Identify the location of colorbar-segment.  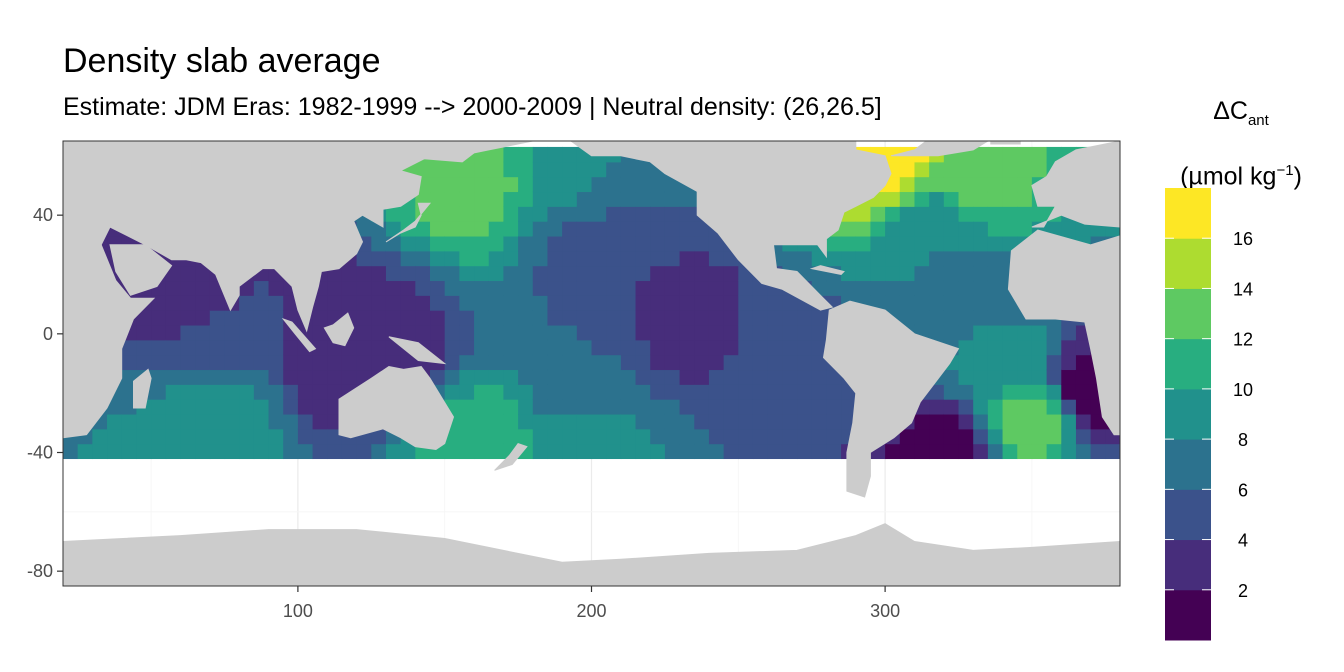
(1188, 414).